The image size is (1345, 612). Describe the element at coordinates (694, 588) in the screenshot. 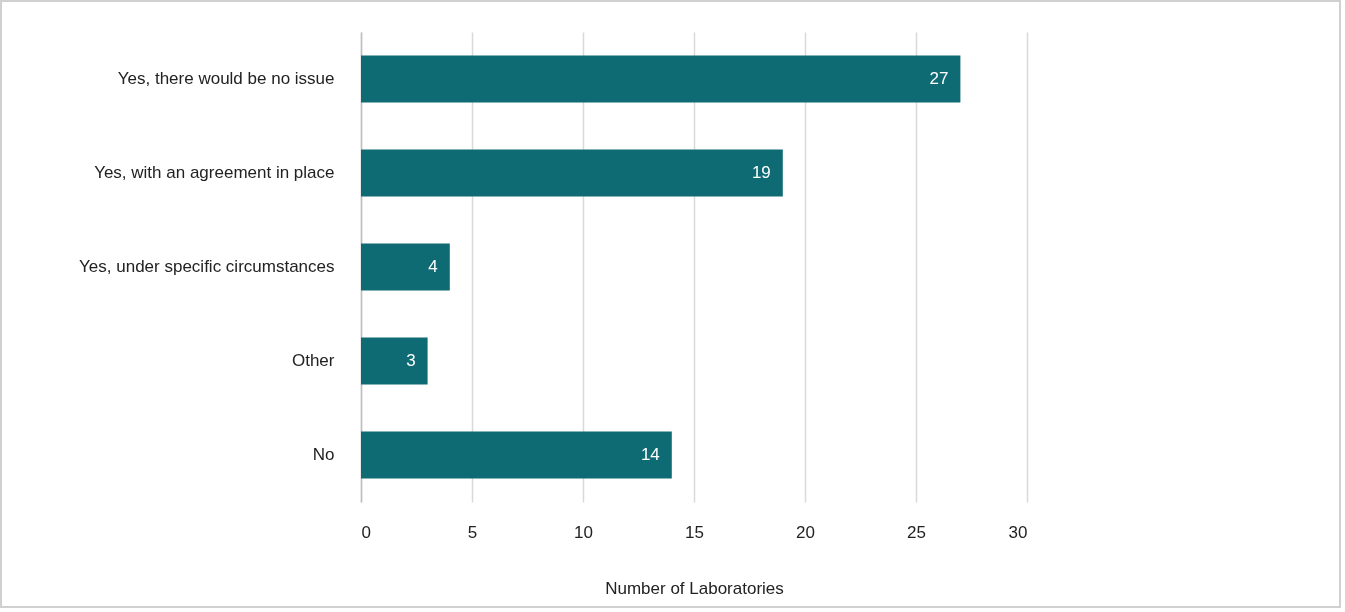

I see `x-axis-title: Number of Laboratories` at that location.